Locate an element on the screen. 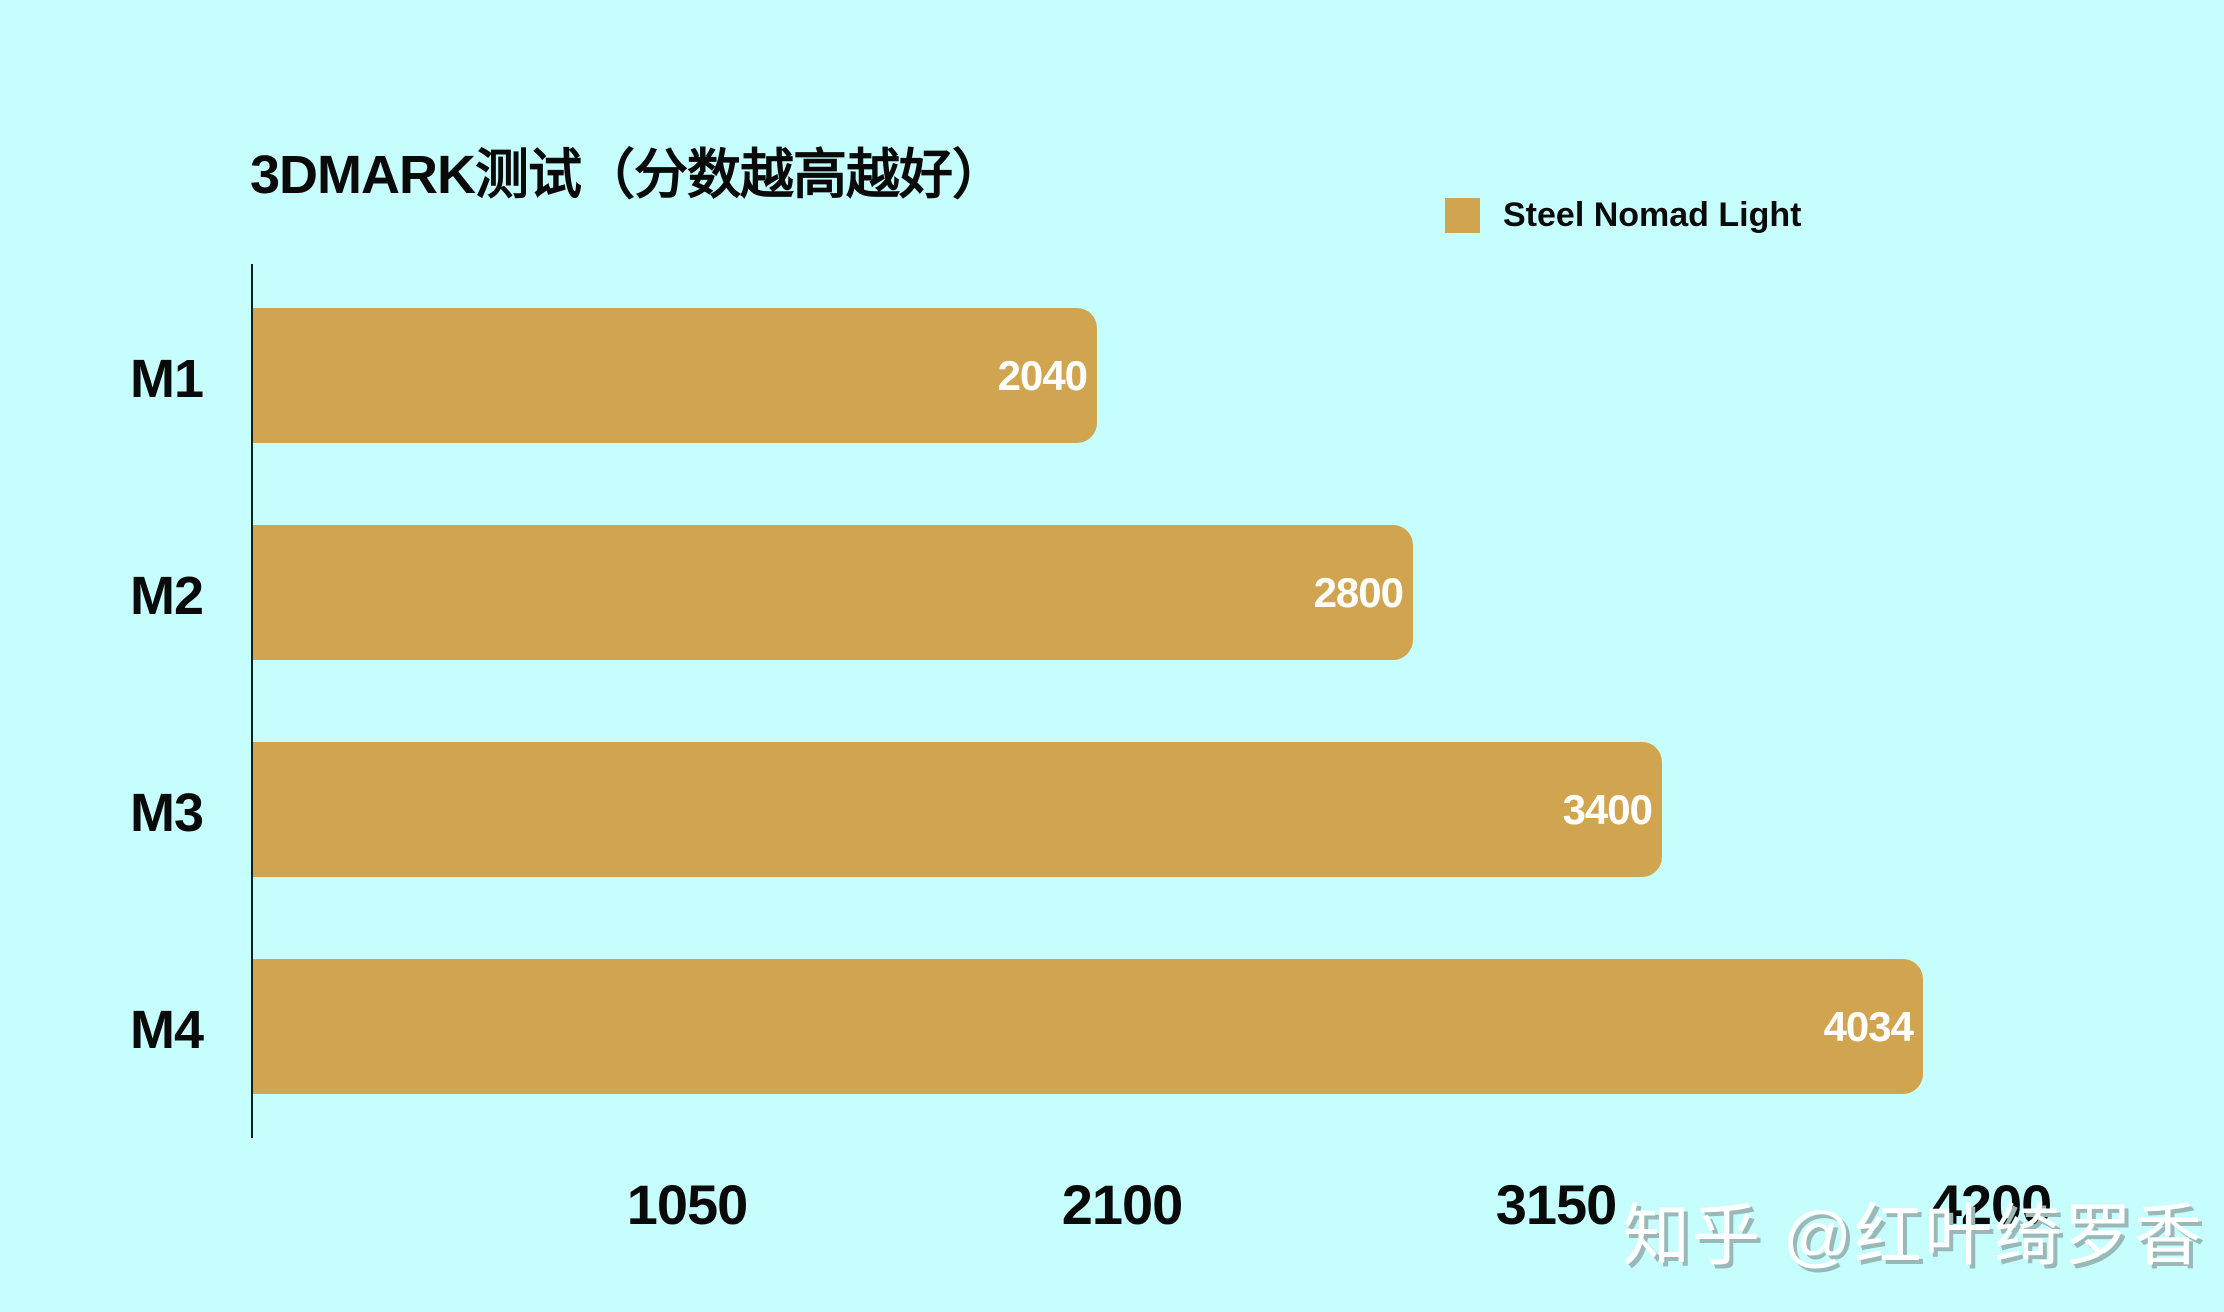 The image size is (2224, 1312). legend: Steel Nomad Light is located at coordinates (1623, 215).